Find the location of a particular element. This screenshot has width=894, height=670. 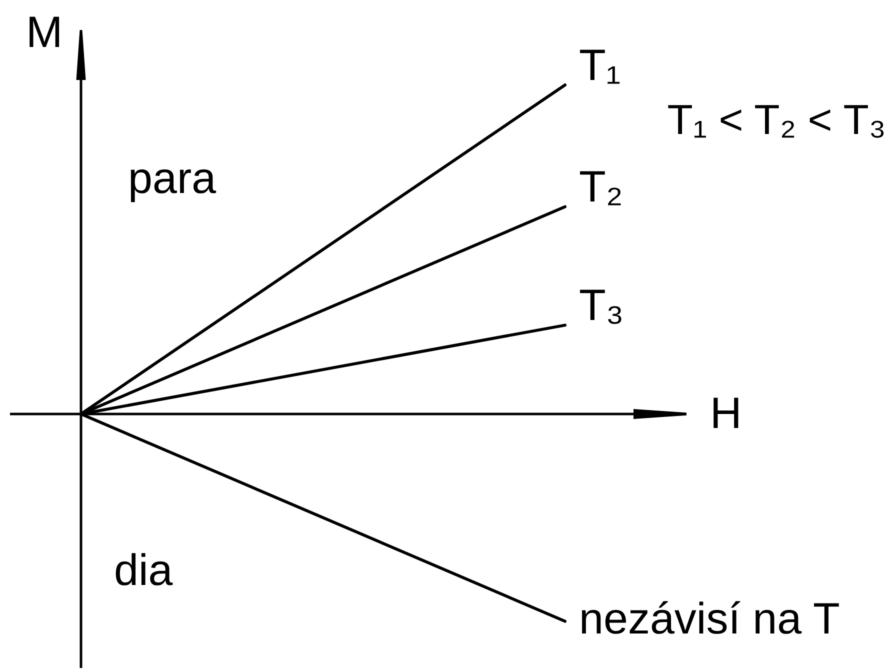

series-label: T₁ is located at coordinates (600, 65).